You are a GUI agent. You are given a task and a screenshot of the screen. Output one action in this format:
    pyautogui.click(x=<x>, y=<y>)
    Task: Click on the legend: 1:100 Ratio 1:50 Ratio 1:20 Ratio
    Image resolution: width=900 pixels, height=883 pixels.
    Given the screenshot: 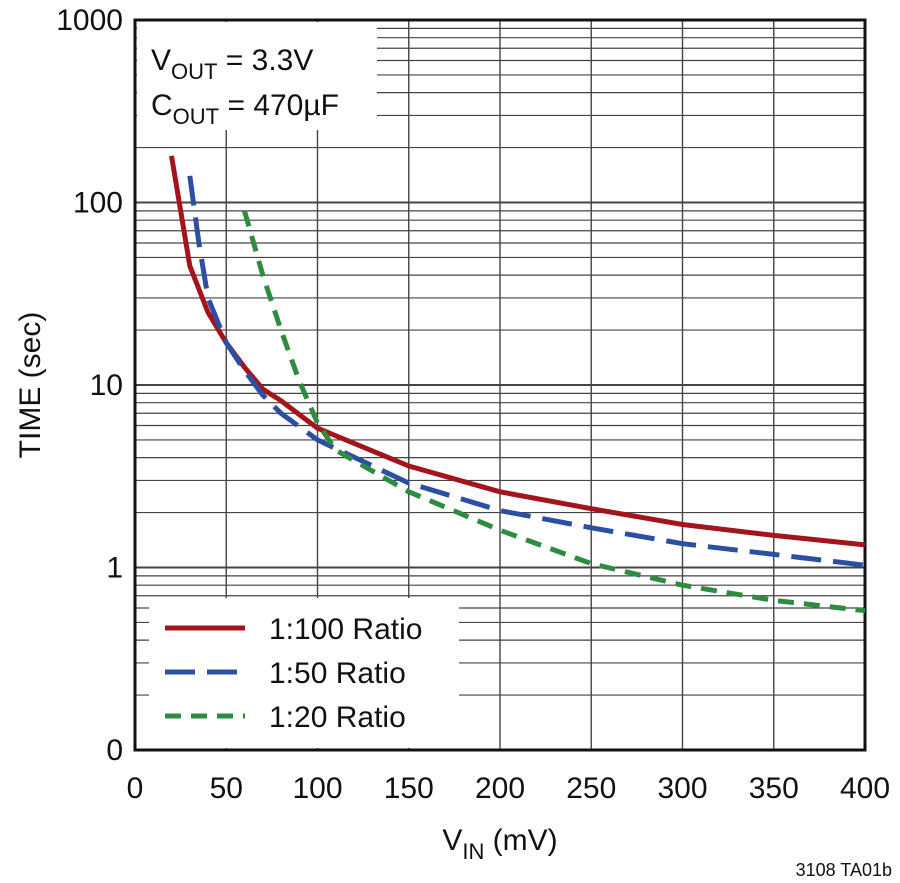 What is the action you would take?
    pyautogui.click(x=304, y=673)
    